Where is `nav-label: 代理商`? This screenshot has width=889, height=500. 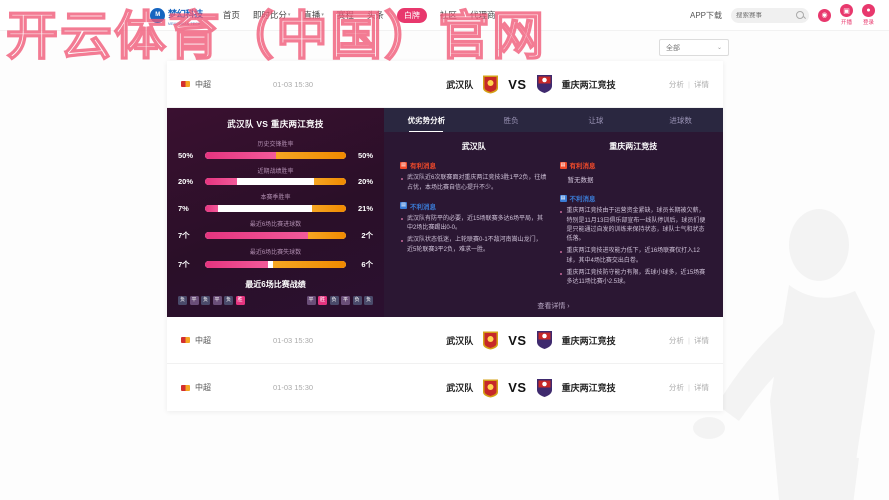
nav-label: 代理商 is located at coordinates (482, 15).